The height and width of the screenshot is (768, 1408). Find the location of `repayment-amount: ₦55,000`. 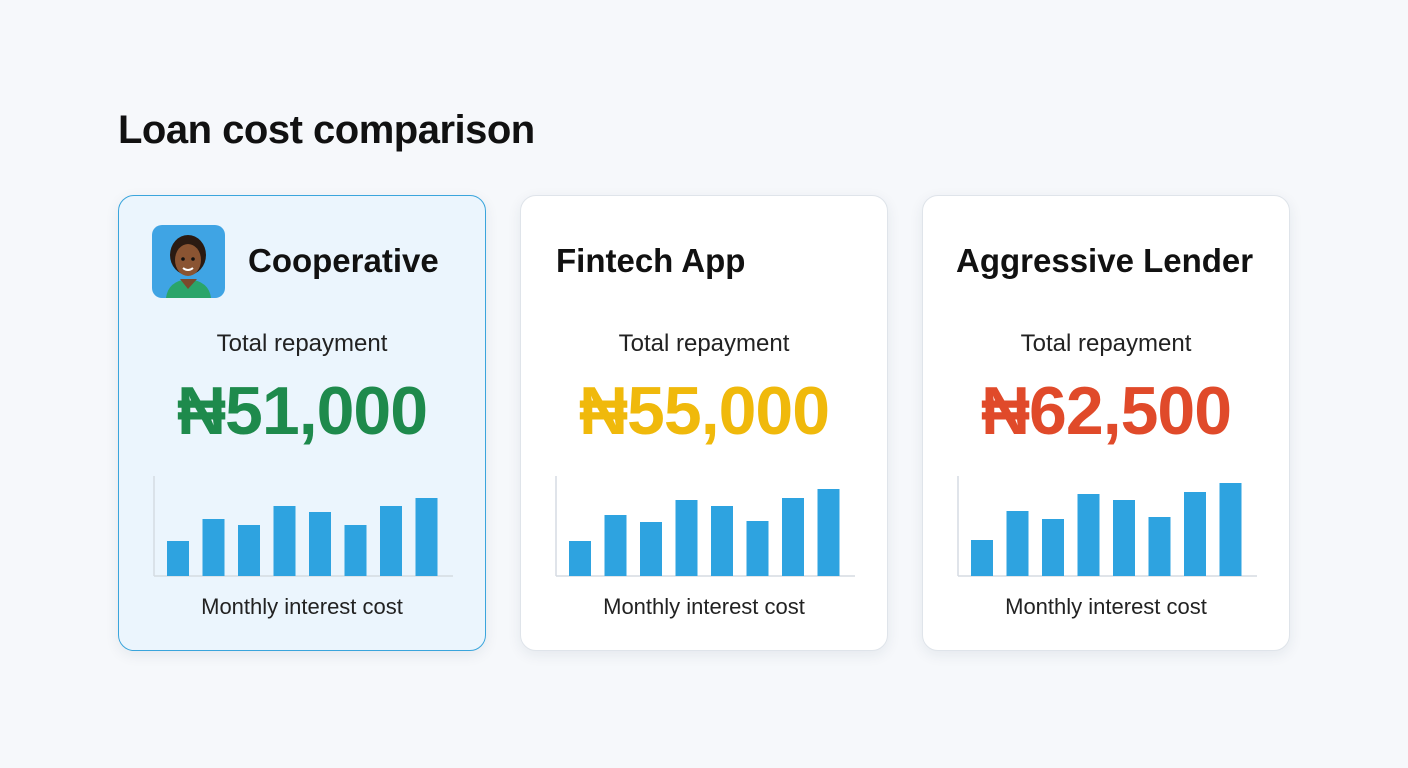

repayment-amount: ₦55,000 is located at coordinates (704, 411).